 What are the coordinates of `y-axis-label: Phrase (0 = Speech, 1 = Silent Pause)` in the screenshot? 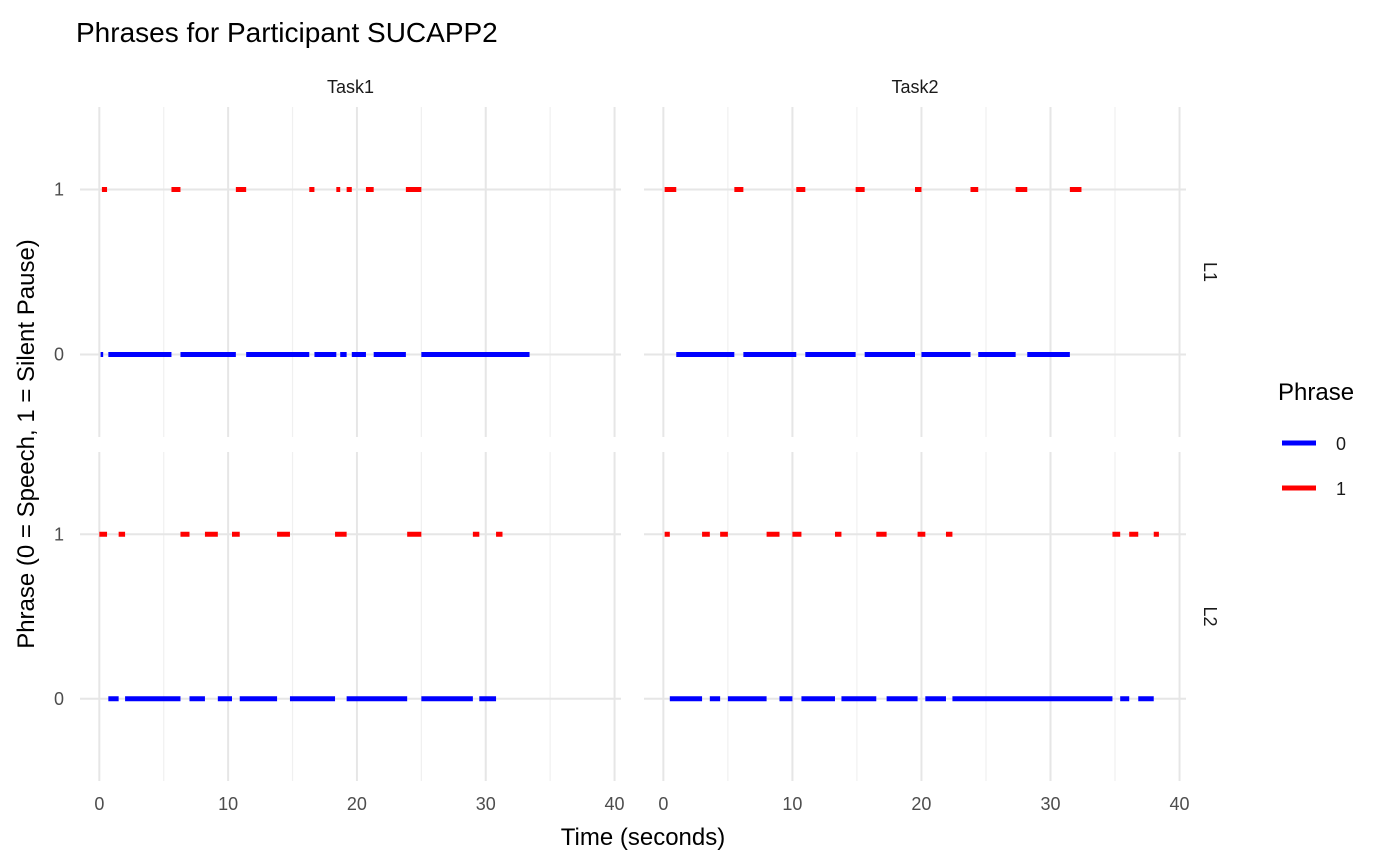 It's located at (26, 444).